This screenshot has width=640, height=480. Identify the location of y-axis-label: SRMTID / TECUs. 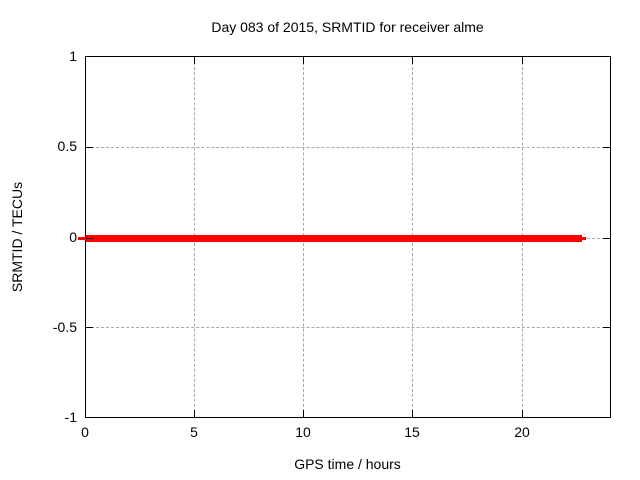
(17, 237).